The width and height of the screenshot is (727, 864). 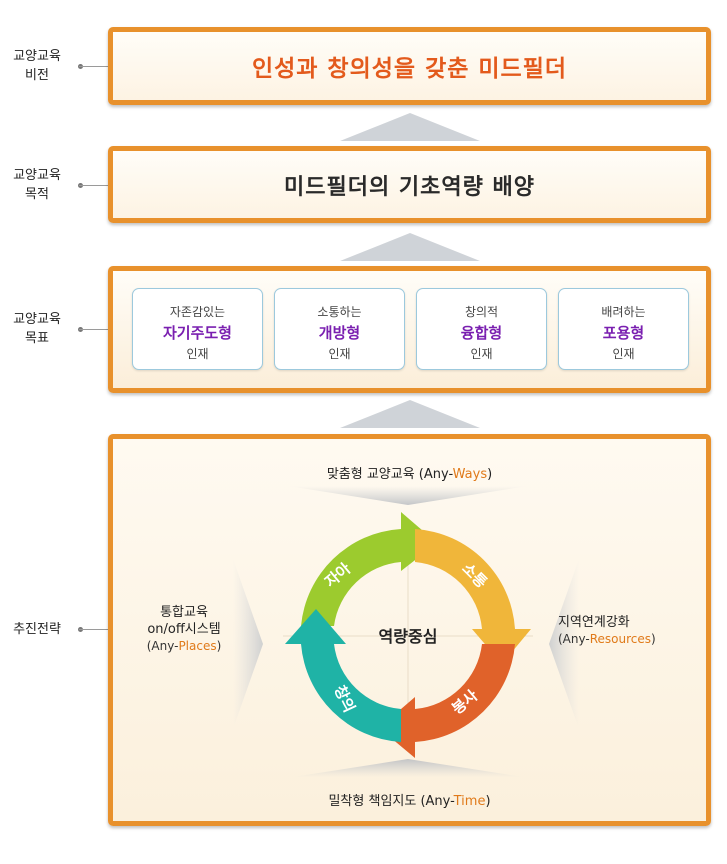 I want to click on goal-card-main: 융합형, so click(x=481, y=333).